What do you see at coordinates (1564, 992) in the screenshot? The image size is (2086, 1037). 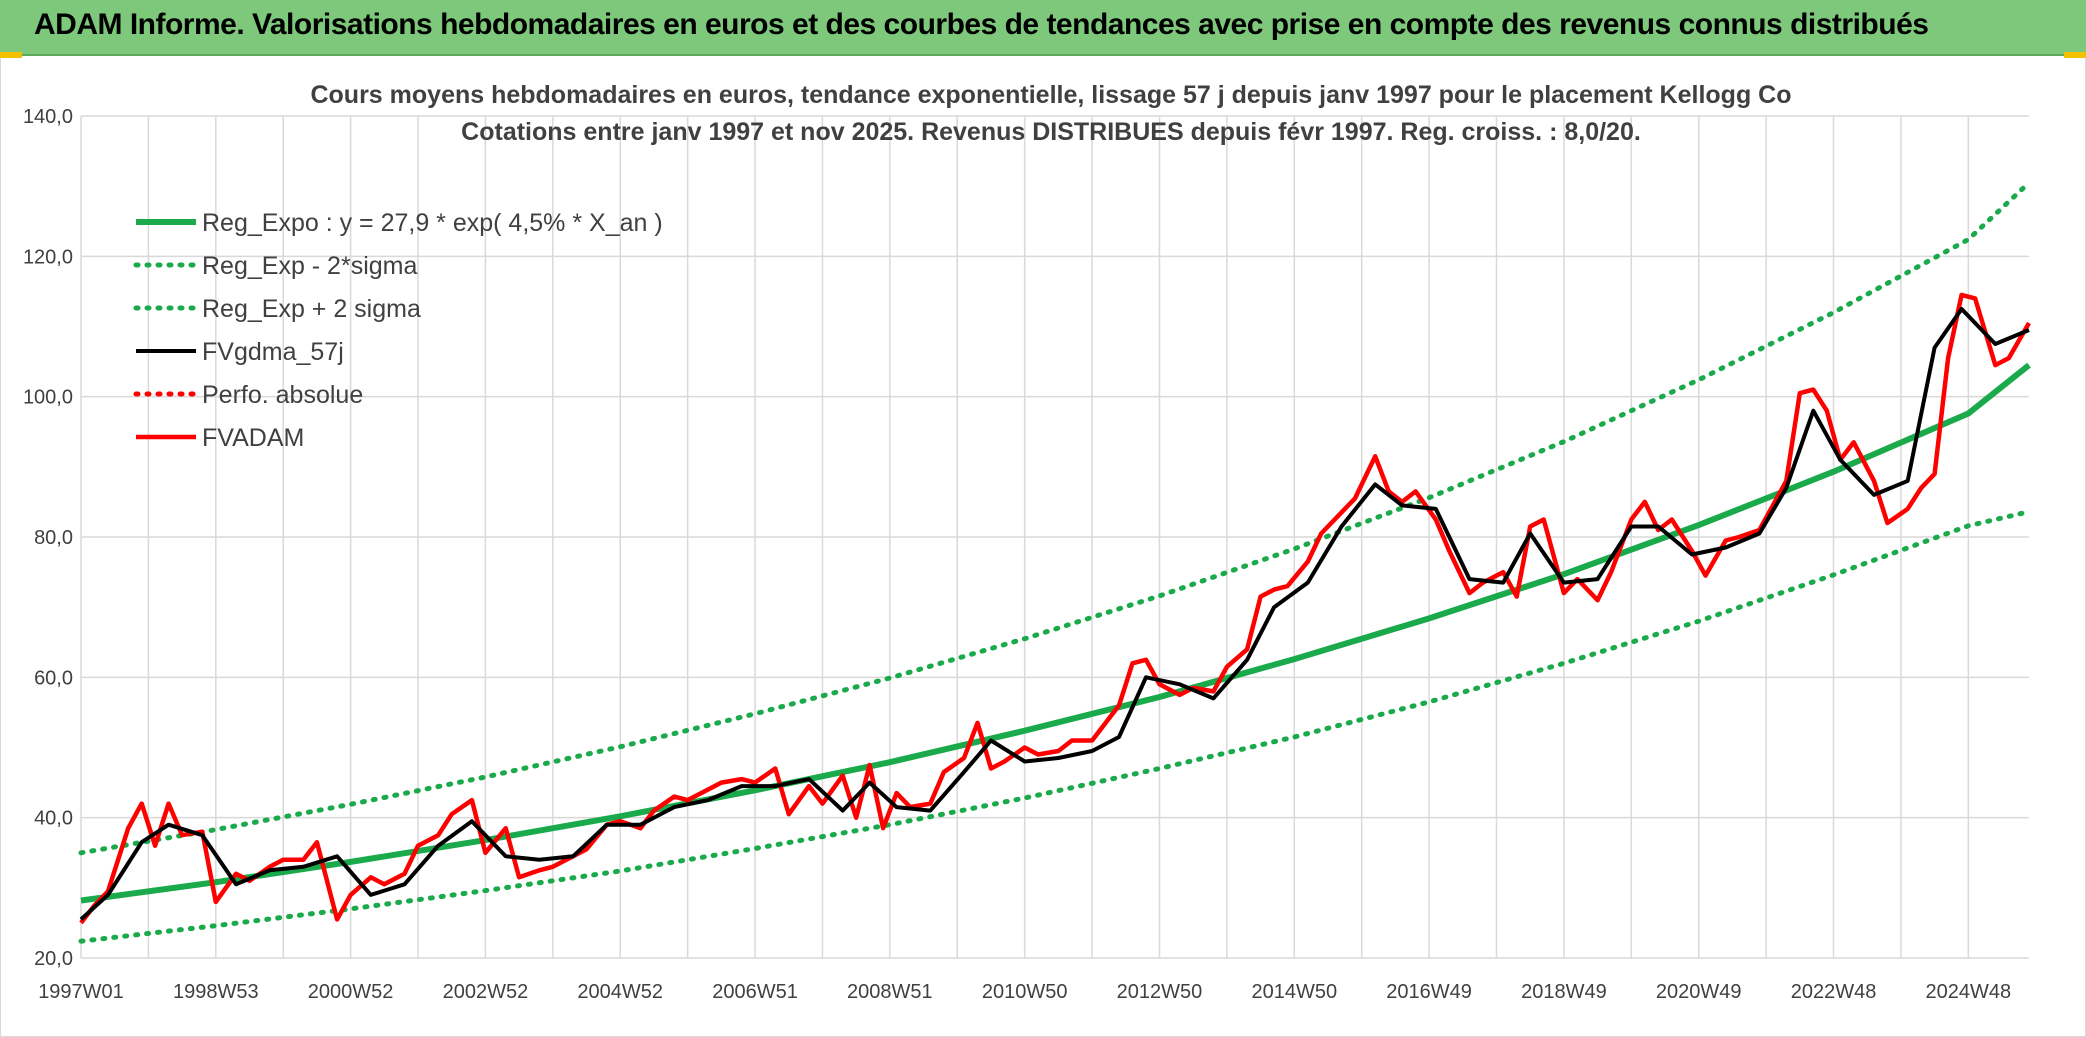 I see `x-tick-label: 2018W49` at bounding box center [1564, 992].